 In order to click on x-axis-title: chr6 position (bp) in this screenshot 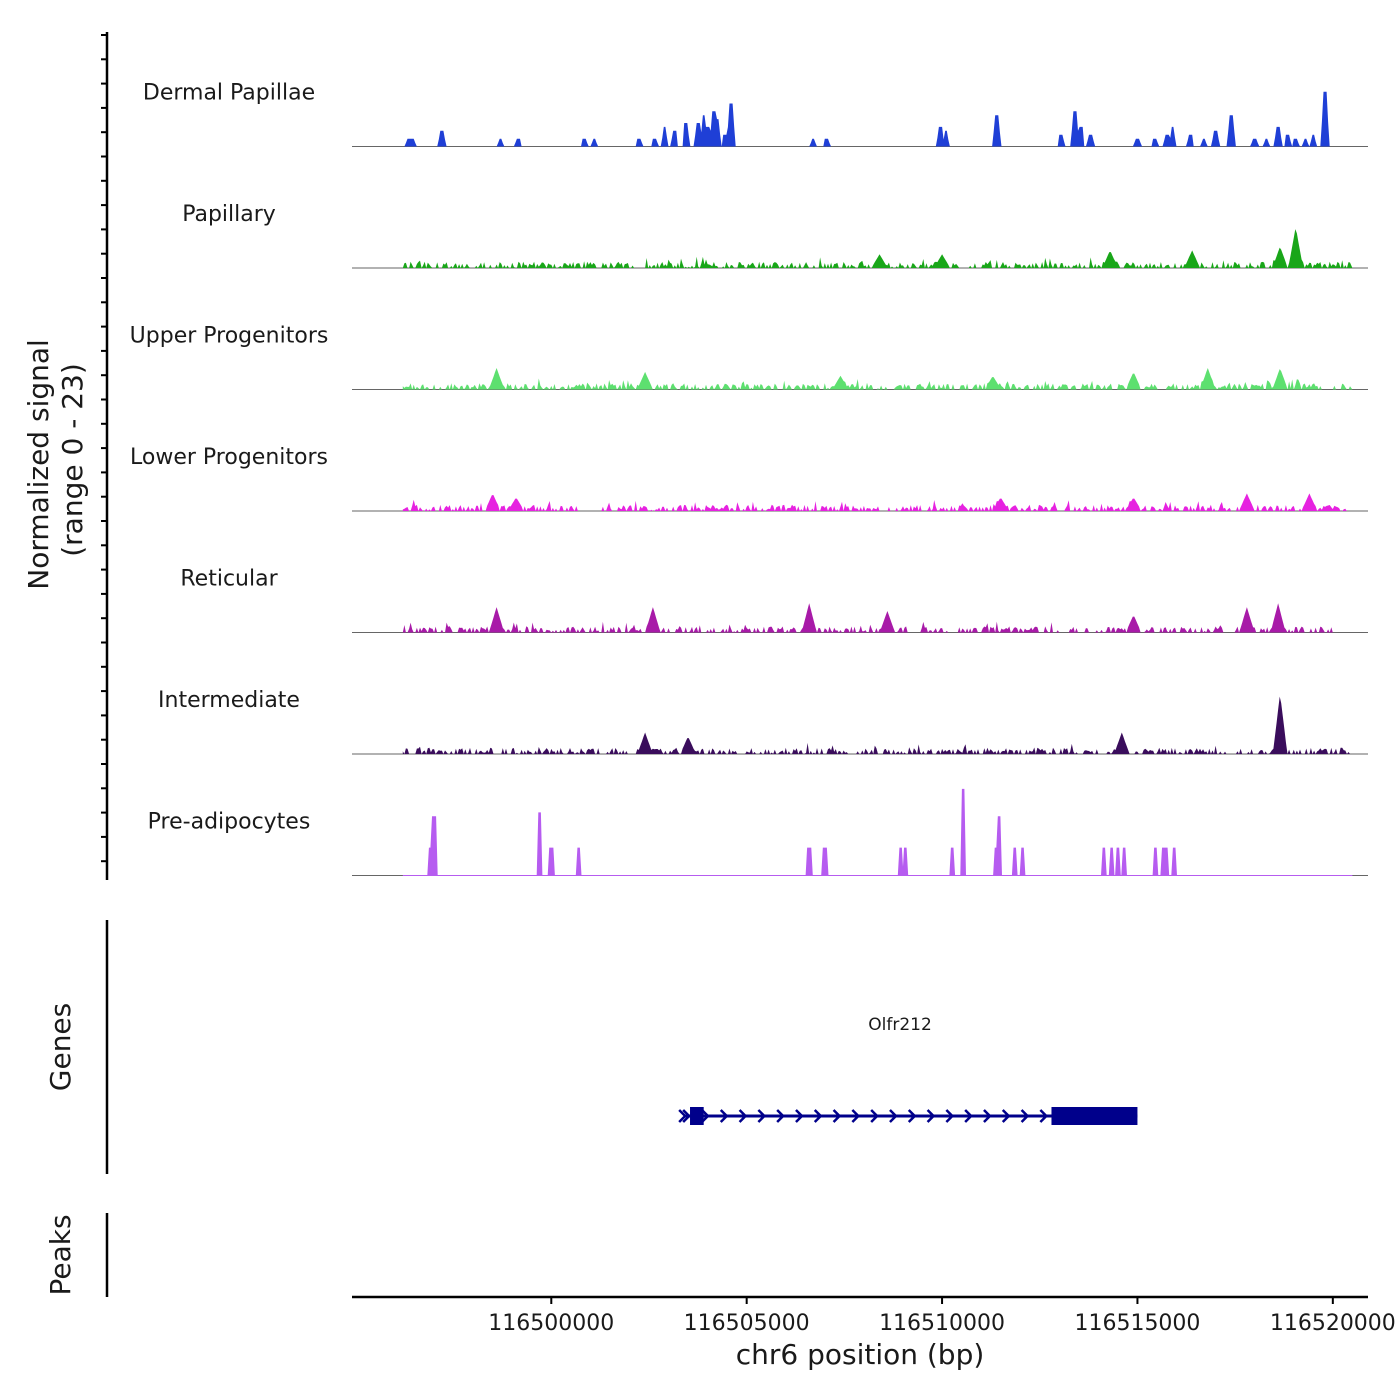, I will do `click(860, 1354)`.